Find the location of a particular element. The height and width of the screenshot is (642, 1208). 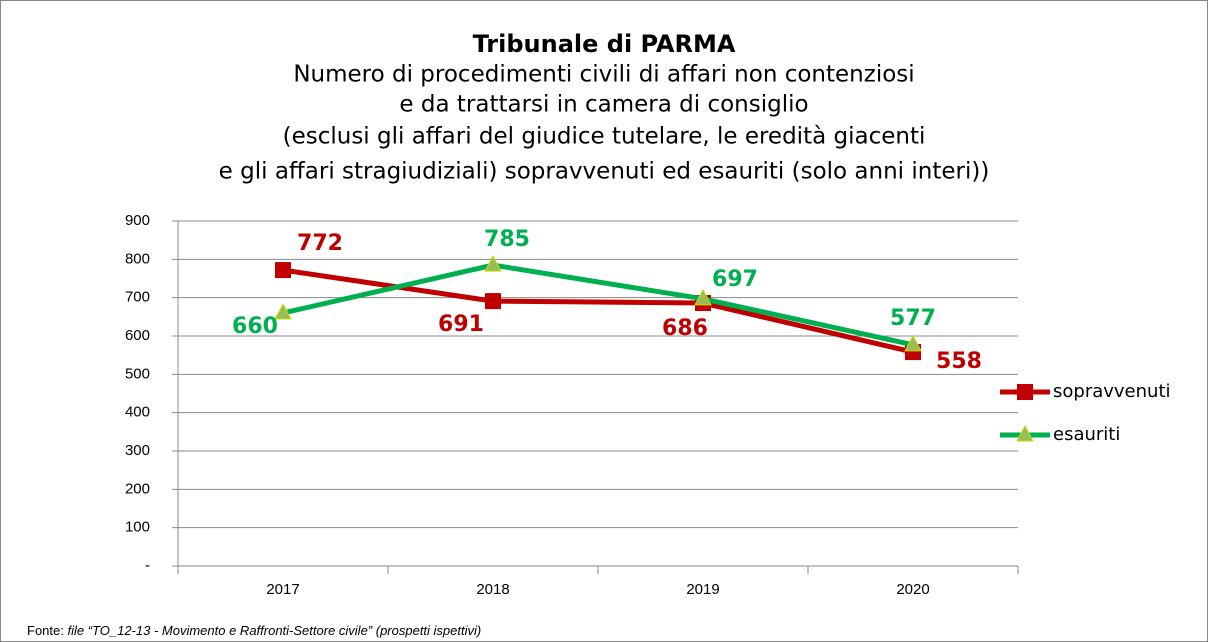

chart-title: Tribunale di PARMA is located at coordinates (604, 44).